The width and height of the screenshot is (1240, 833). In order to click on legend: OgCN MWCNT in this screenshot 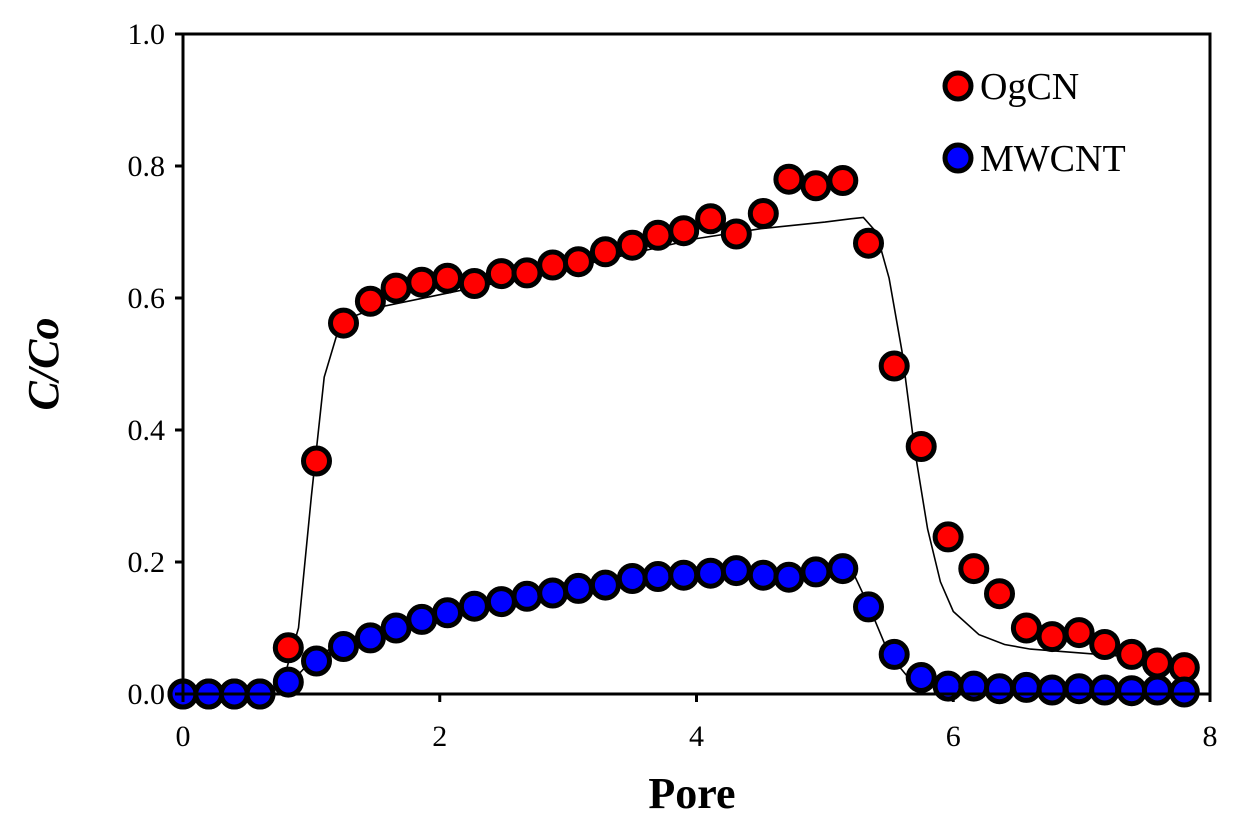, I will do `click(1034, 123)`.